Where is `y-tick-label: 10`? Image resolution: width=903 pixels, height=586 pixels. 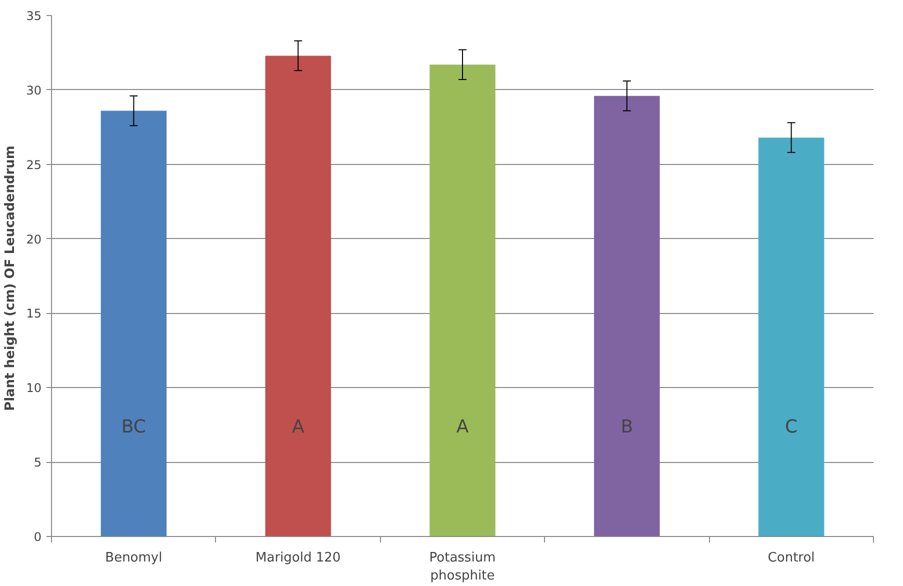
y-tick-label: 10 is located at coordinates (34, 388).